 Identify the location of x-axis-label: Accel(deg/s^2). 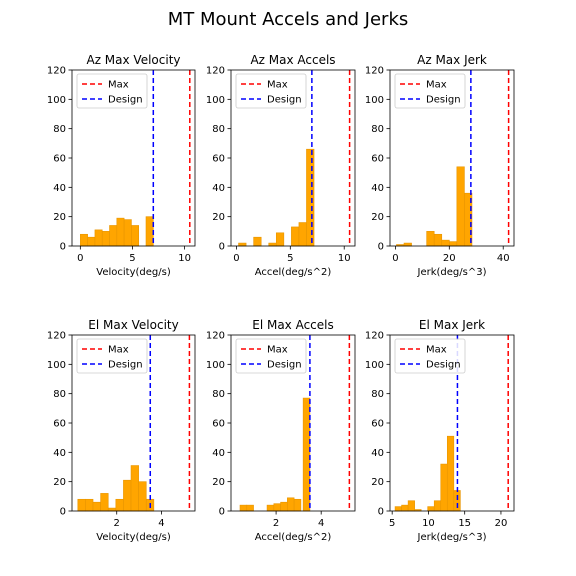
(293, 272).